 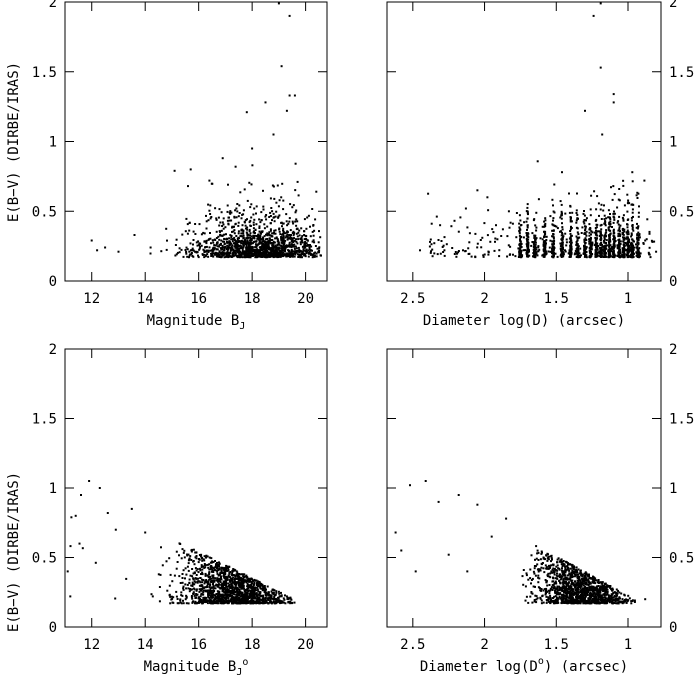 I want to click on x-tick-label: 16, so click(x=198, y=299).